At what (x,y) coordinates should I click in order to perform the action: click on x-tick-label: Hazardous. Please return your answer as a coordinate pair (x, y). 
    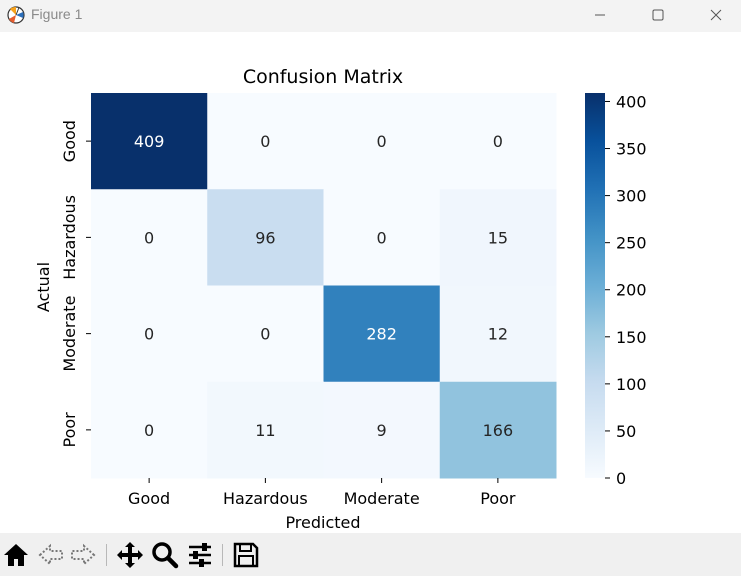
    Looking at the image, I should click on (265, 498).